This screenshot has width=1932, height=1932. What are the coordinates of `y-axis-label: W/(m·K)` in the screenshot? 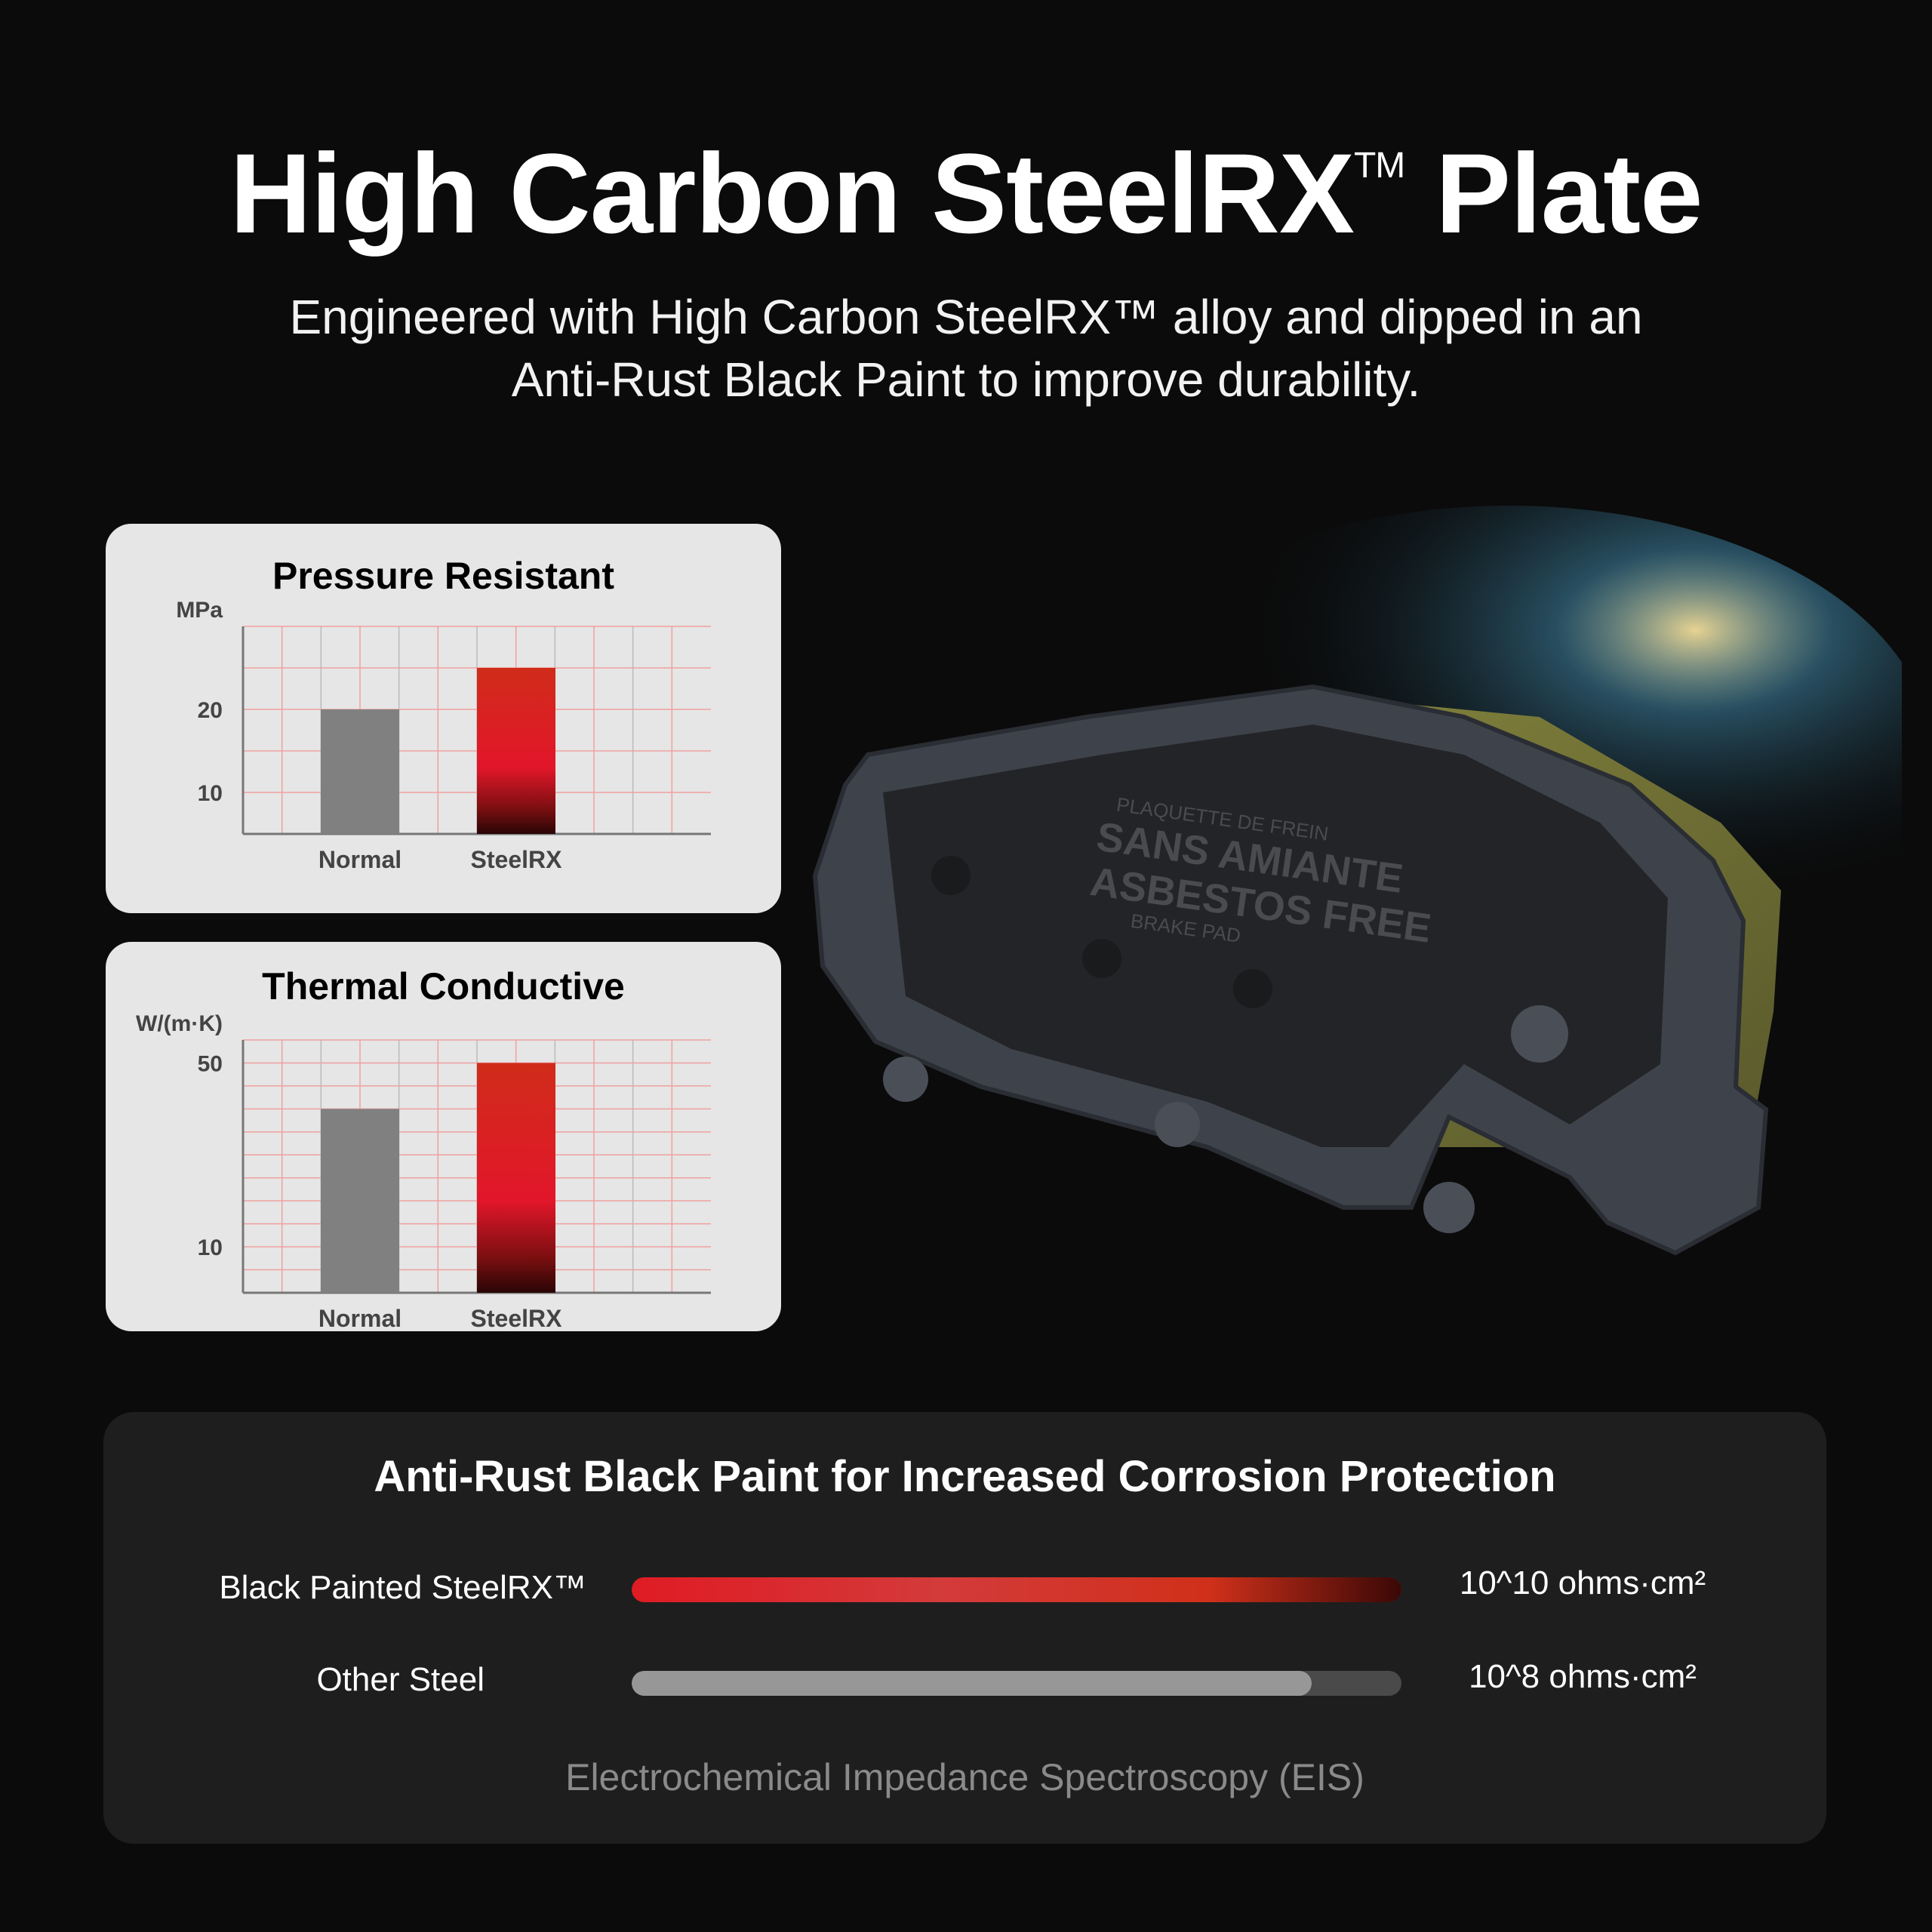 It's located at (179, 1023).